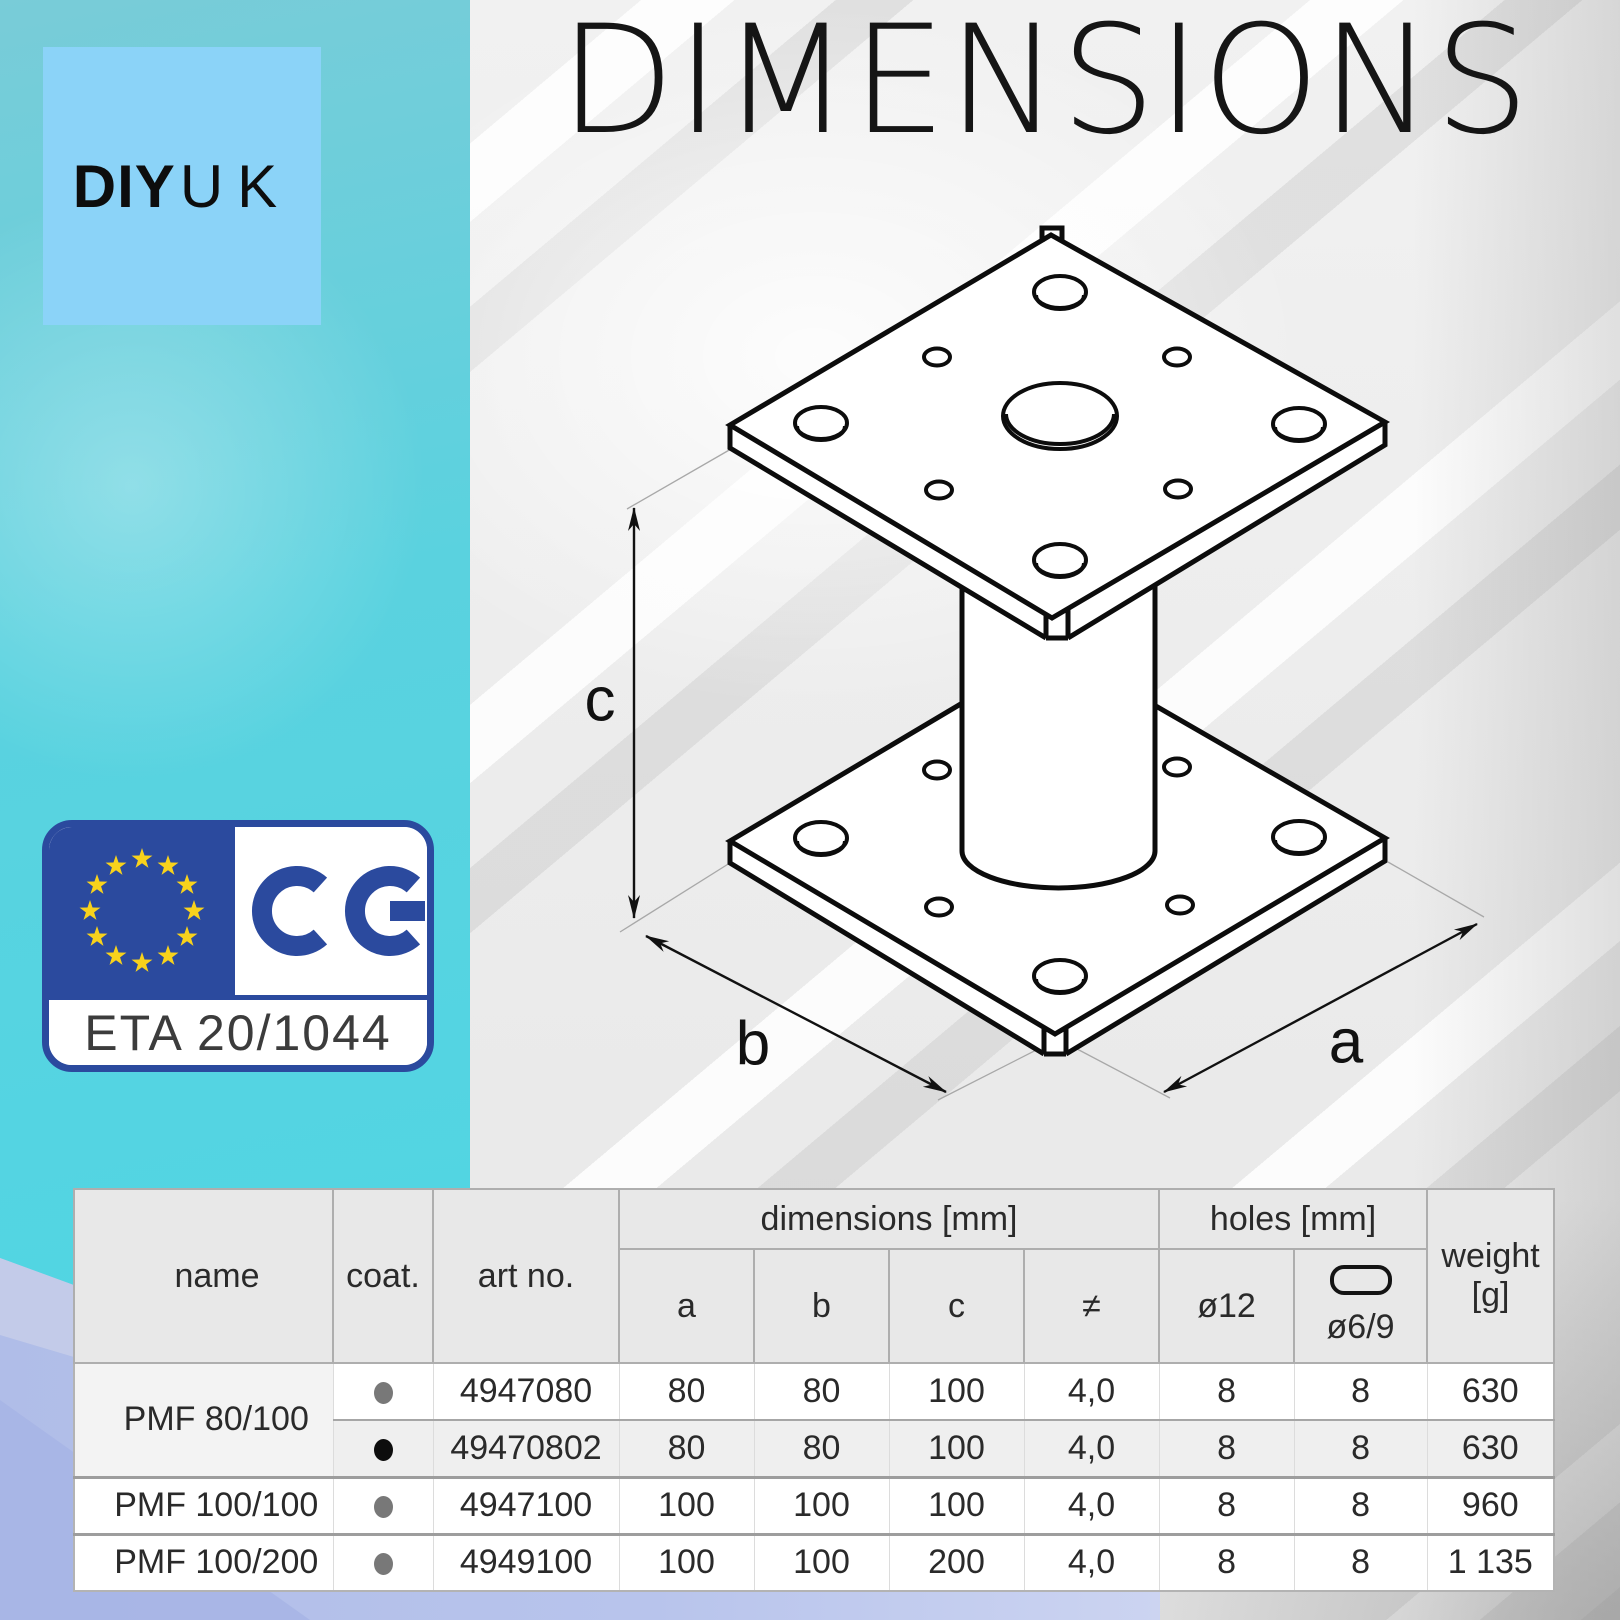 This screenshot has width=1620, height=1620. Describe the element at coordinates (1490, 1255) in the screenshot. I see `col-header-weight-line1: weight` at that location.